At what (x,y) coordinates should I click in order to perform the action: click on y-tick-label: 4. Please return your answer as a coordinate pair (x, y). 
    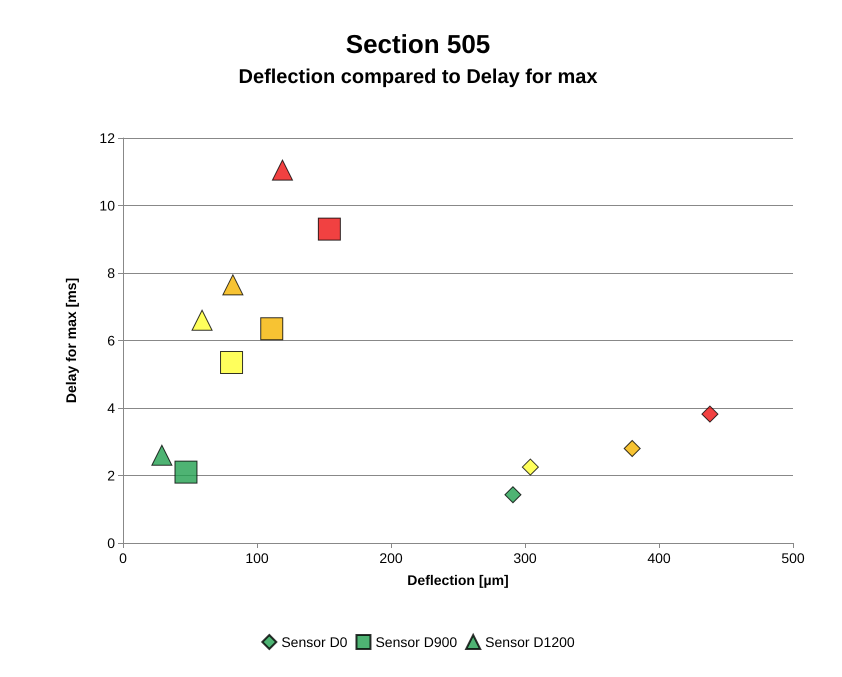
    Looking at the image, I should click on (111, 408).